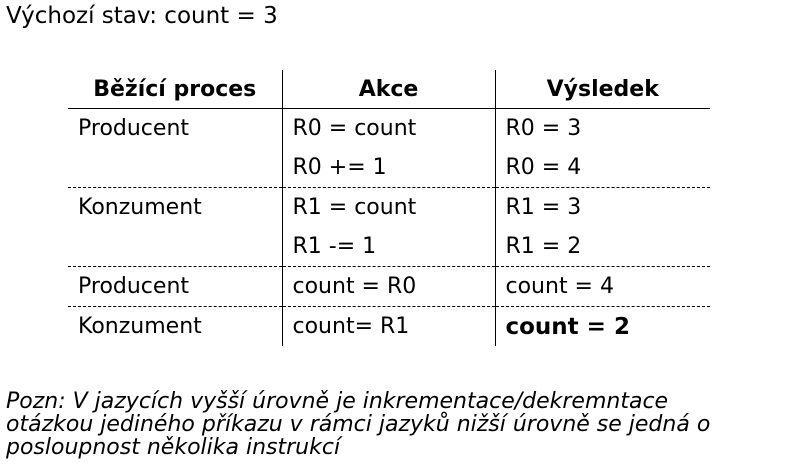 This screenshot has height=467, width=804. I want to click on result-cell: R0 = 3, so click(602, 128).